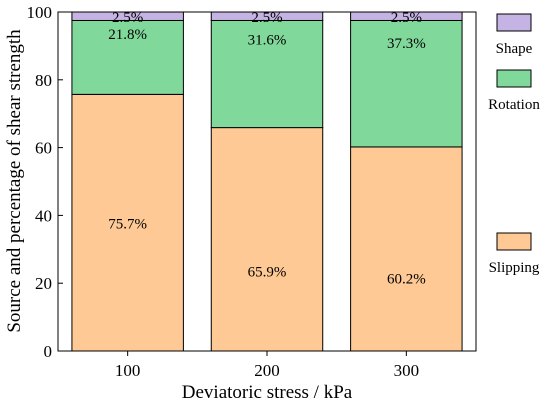 The width and height of the screenshot is (550, 407). What do you see at coordinates (267, 370) in the screenshot?
I see `x-tick-label-200: 200` at bounding box center [267, 370].